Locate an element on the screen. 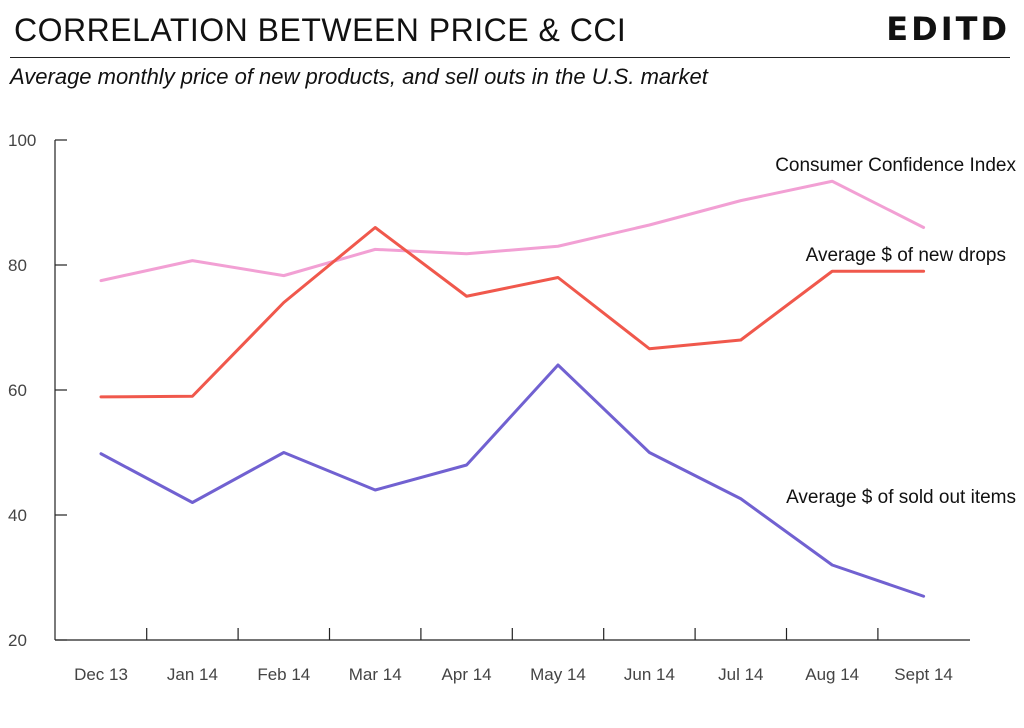 The image size is (1024, 728). x-tick-label: Mar 14 is located at coordinates (375, 674).